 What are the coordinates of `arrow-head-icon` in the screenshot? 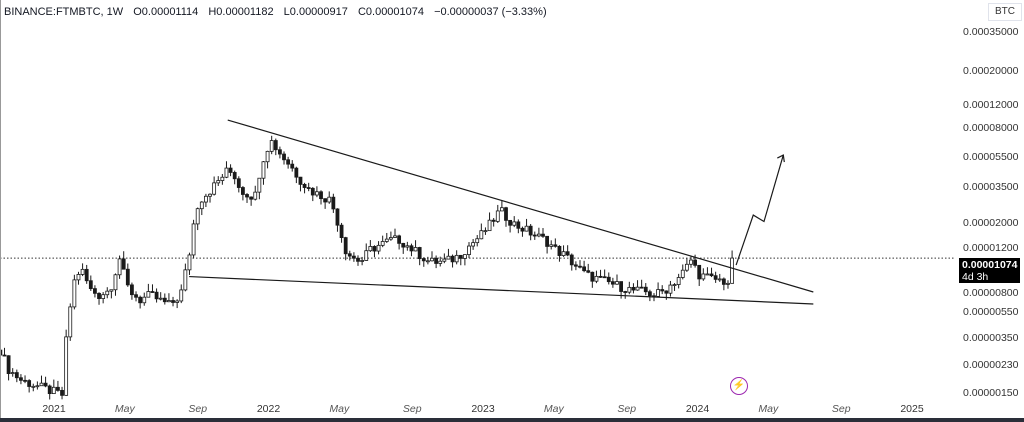 It's located at (781, 158).